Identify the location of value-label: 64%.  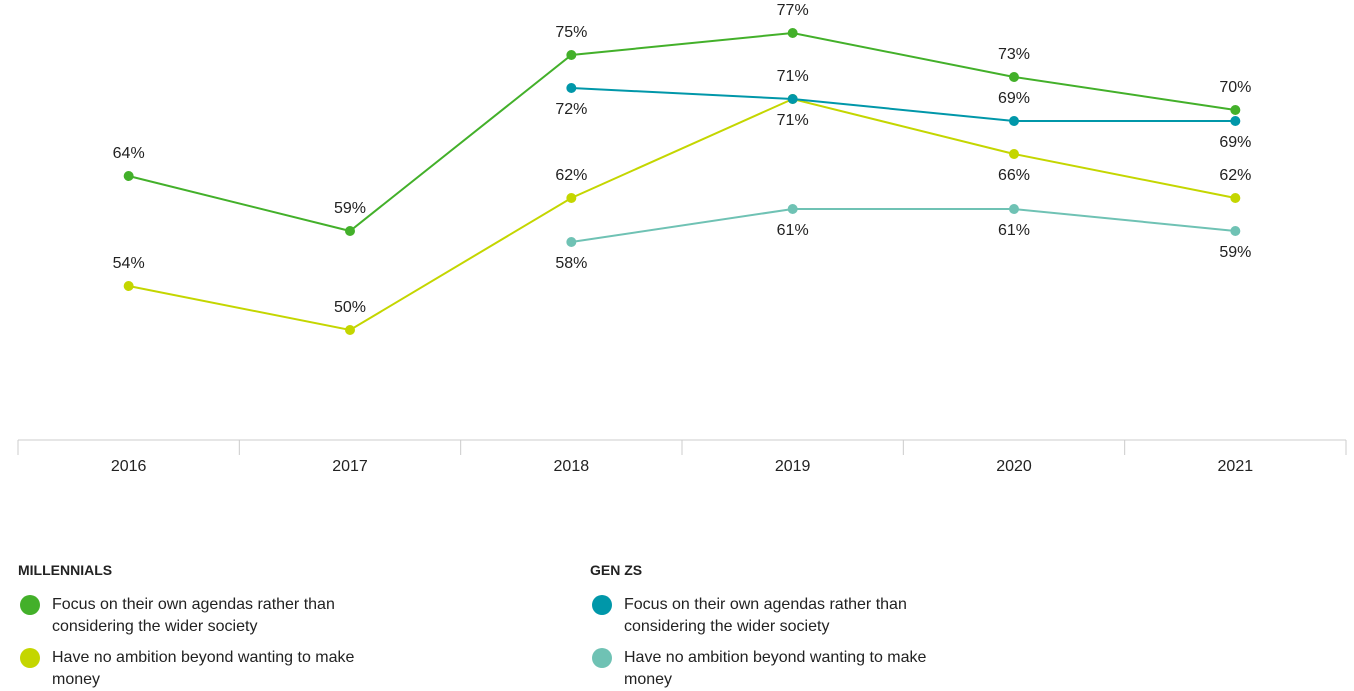
(129, 153).